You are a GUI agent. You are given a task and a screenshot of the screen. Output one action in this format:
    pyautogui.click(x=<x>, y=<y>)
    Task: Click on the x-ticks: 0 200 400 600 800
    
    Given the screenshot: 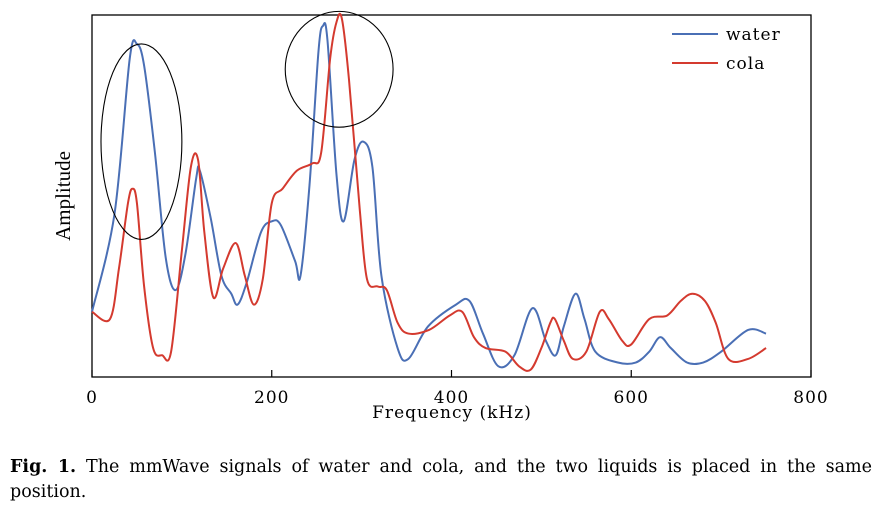 What is the action you would take?
    pyautogui.click(x=457, y=389)
    